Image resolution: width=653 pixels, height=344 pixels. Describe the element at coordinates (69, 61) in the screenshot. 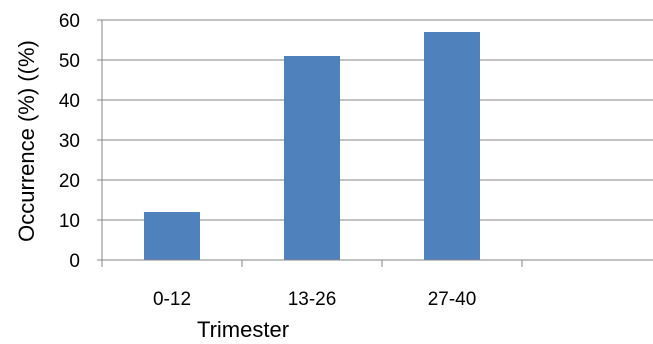

I see `y-tick-label-50: 50` at that location.